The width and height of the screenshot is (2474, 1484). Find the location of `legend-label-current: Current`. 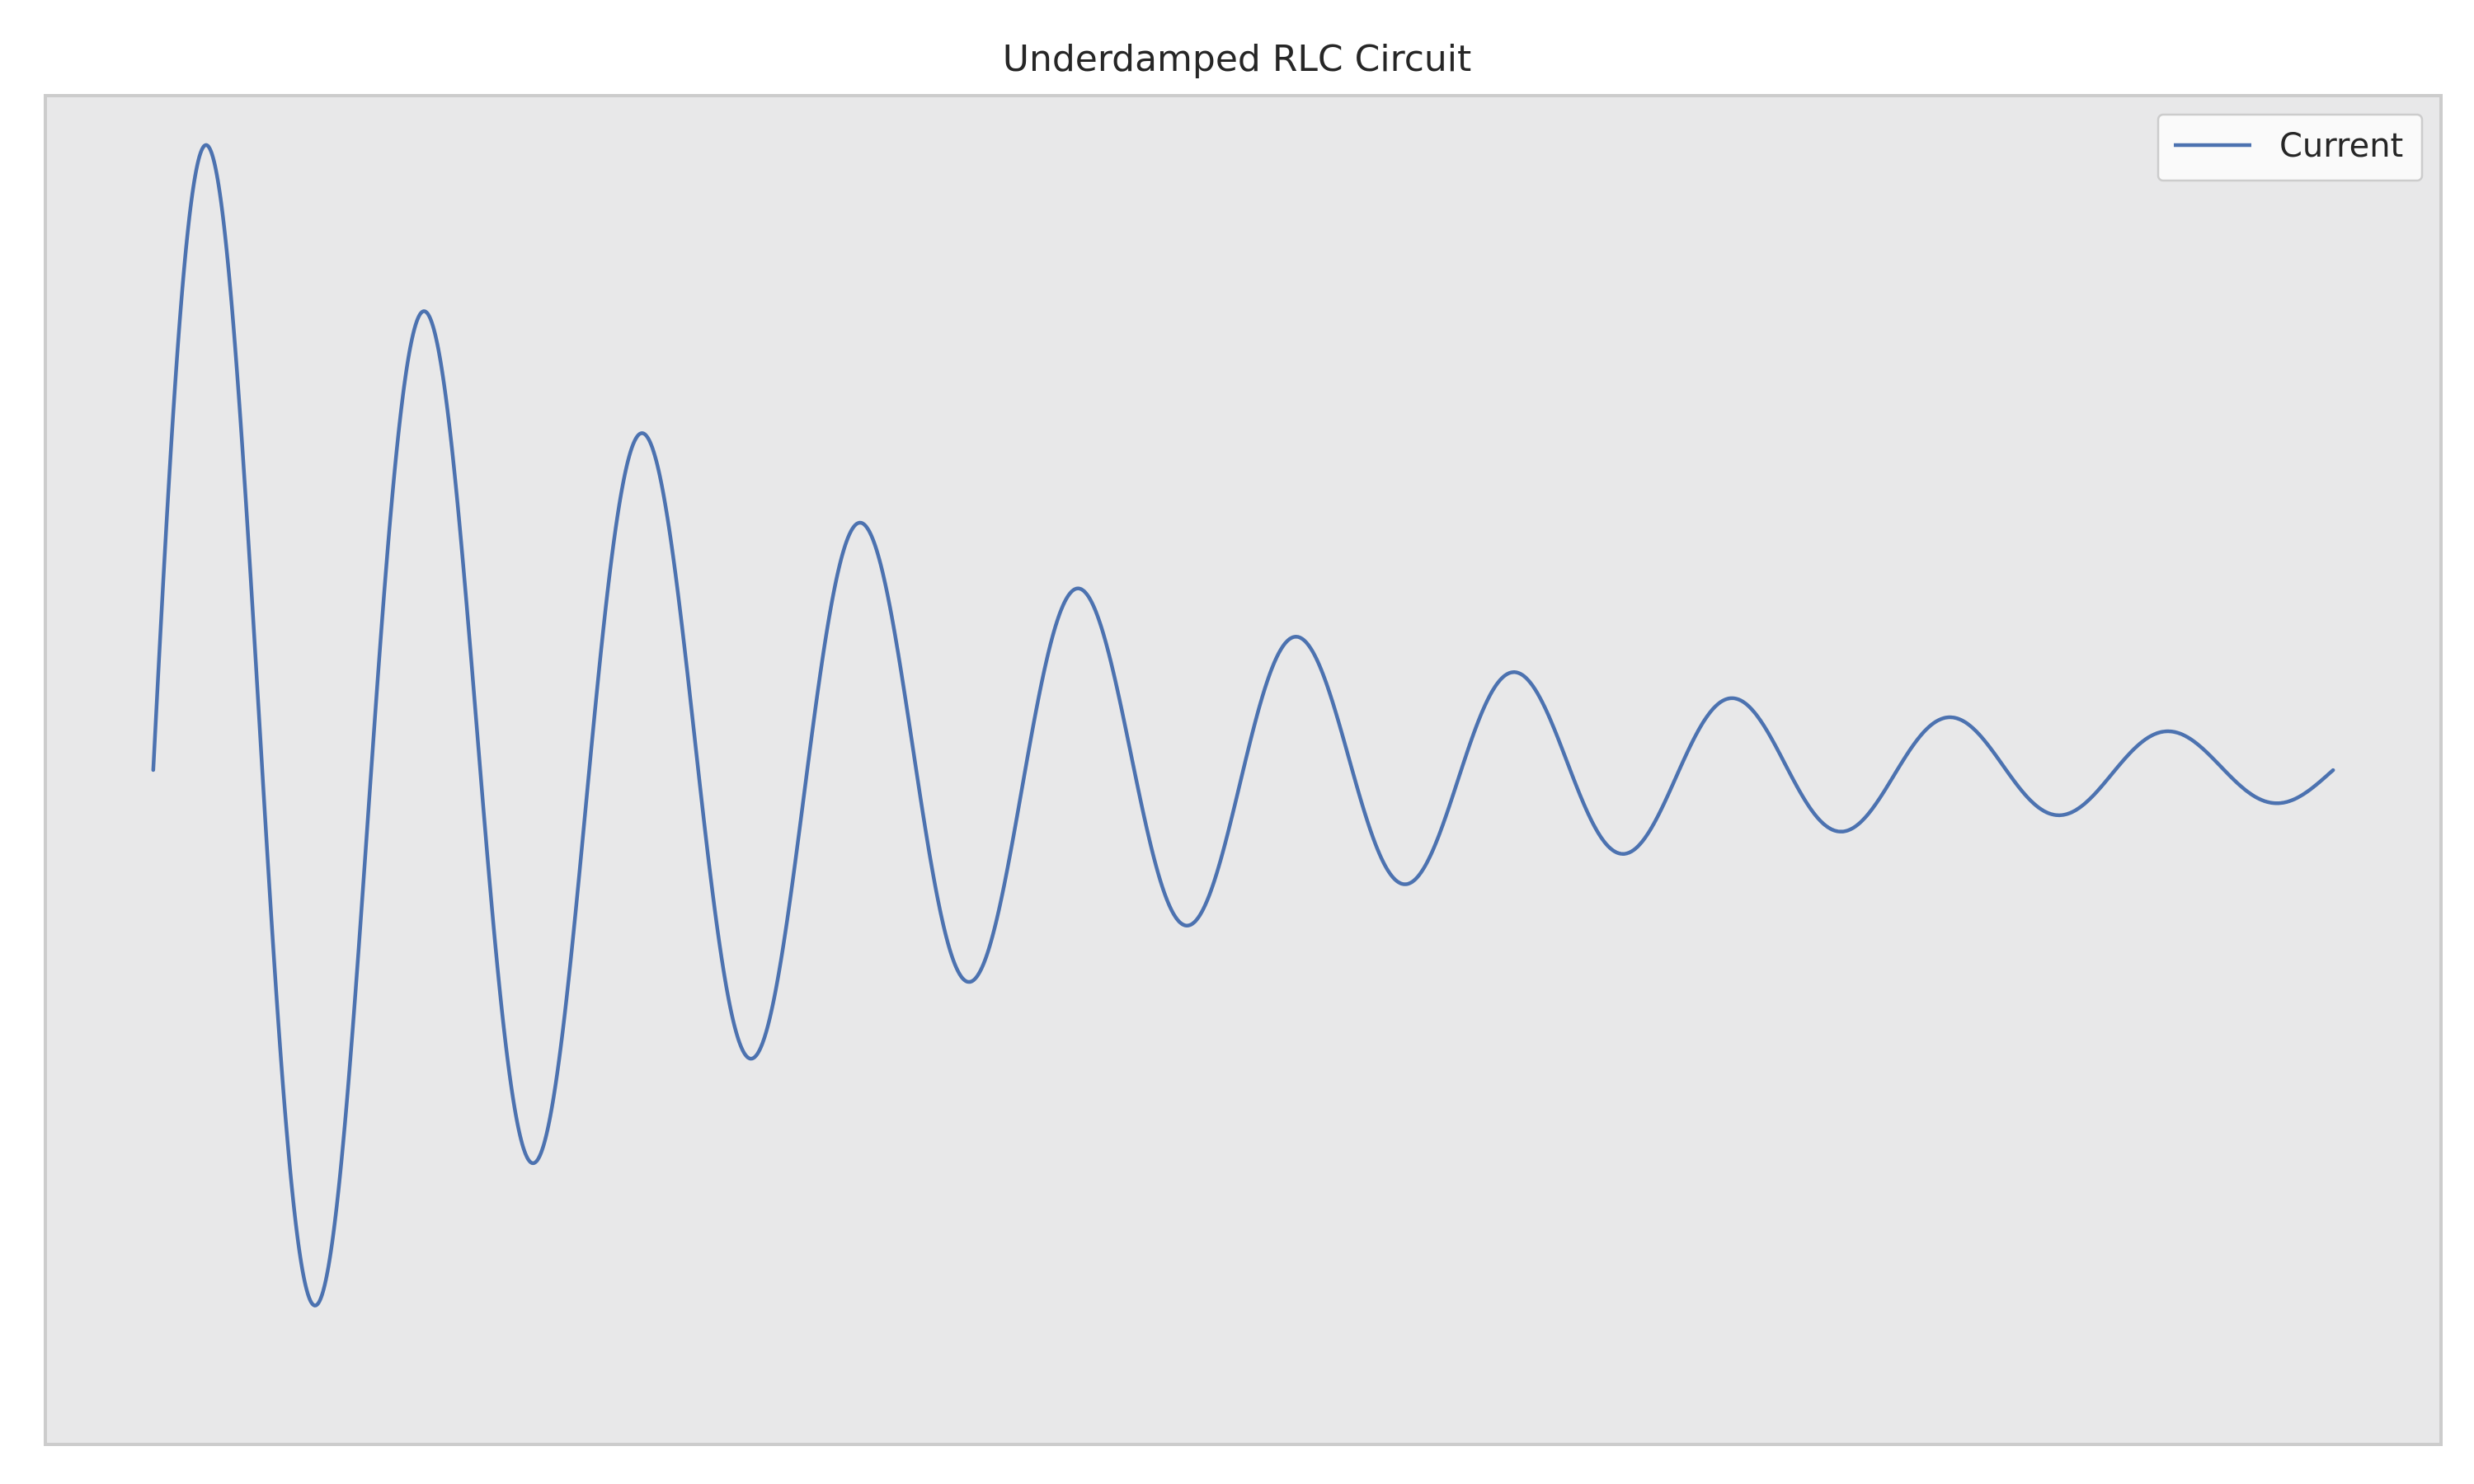

legend-label-current: Current is located at coordinates (2341, 146).